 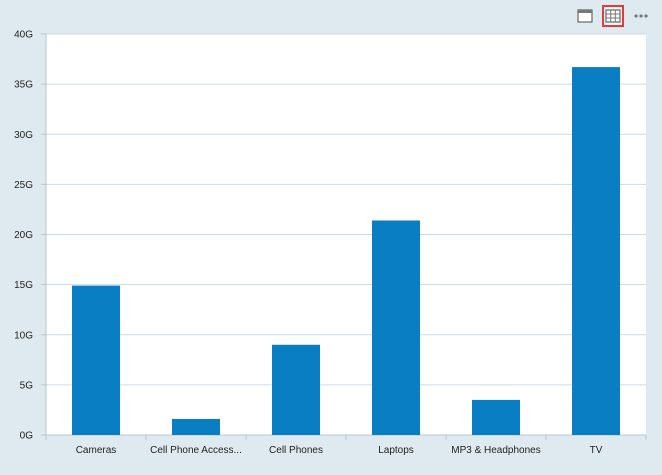 What do you see at coordinates (396, 327) in the screenshot?
I see `bar-laptops` at bounding box center [396, 327].